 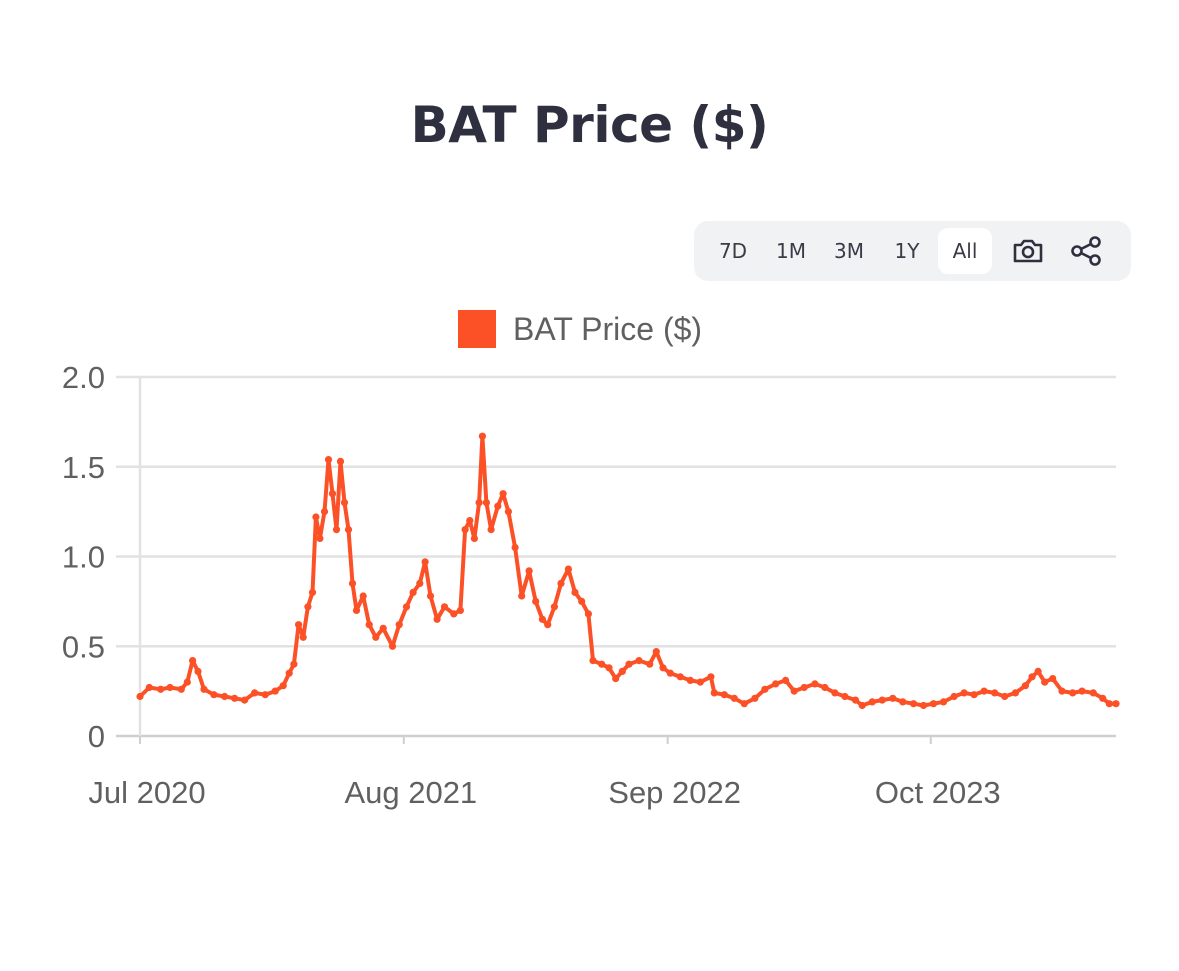 I want to click on legend-label: BAT Price ($), so click(x=608, y=329).